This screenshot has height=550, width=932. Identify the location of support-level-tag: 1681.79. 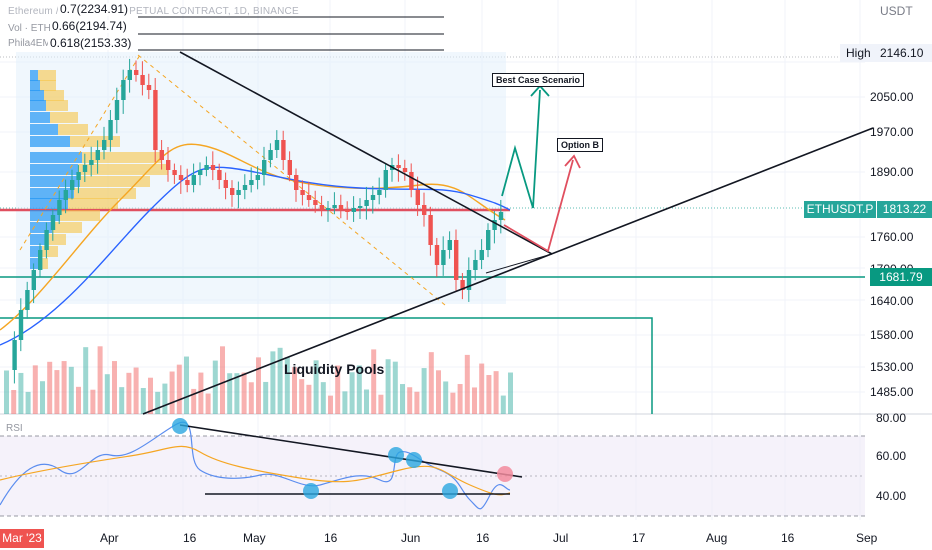
(901, 277).